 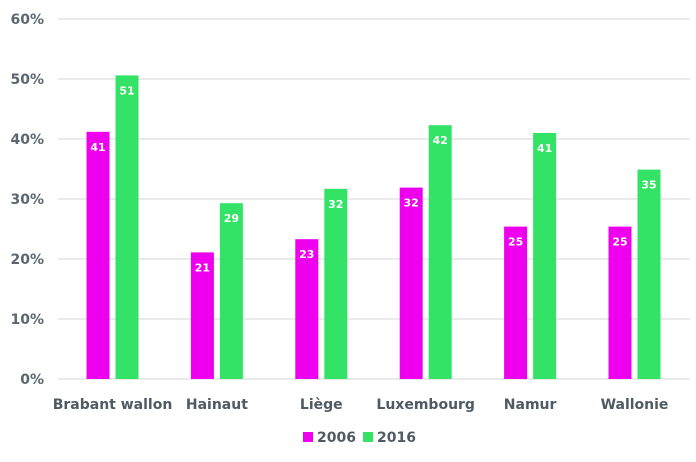 What do you see at coordinates (648, 185) in the screenshot?
I see `data-label: 35` at bounding box center [648, 185].